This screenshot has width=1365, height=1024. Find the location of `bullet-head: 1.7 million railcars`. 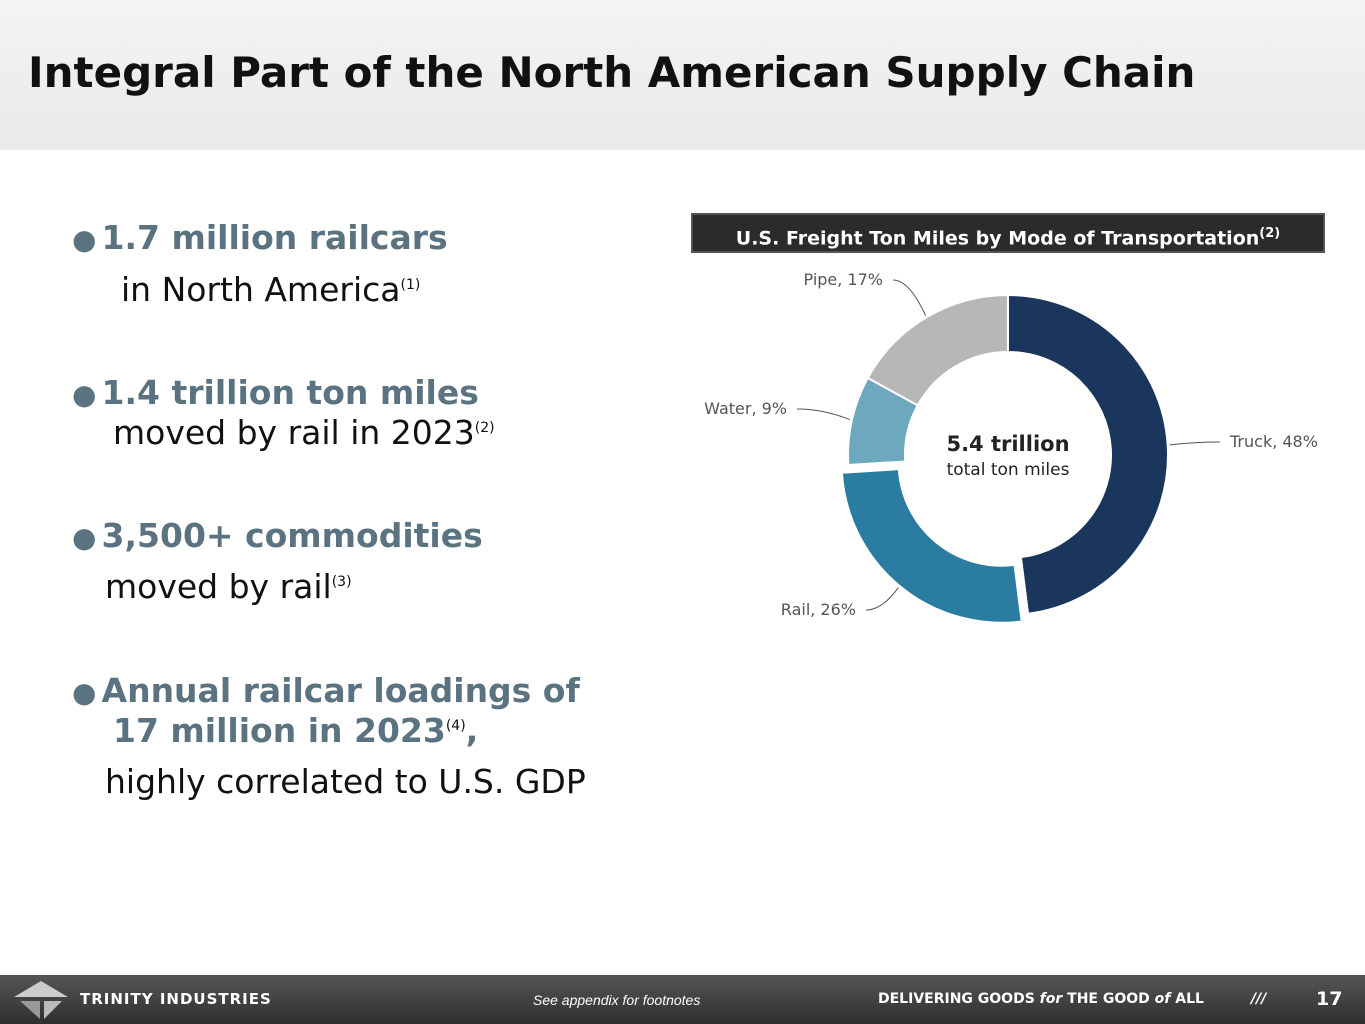

bullet-head: 1.7 million railcars is located at coordinates (274, 237).